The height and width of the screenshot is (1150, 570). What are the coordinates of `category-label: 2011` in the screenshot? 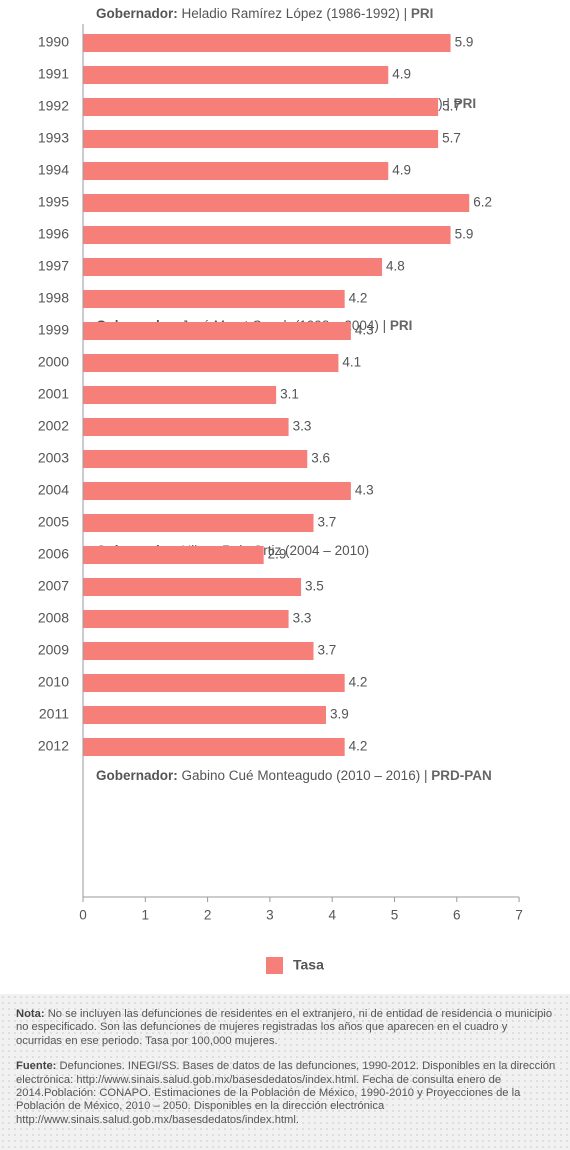 It's located at (54, 714).